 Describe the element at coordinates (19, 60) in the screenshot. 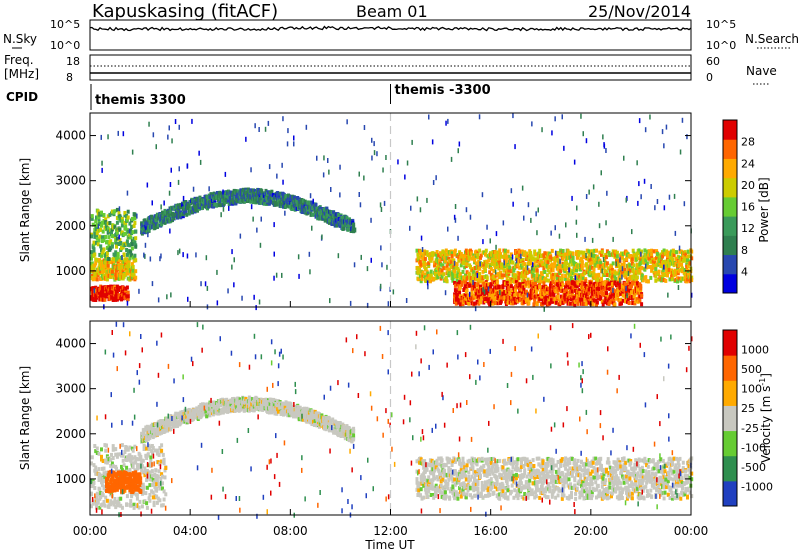

I see `freq-label-line1: Freq.` at that location.